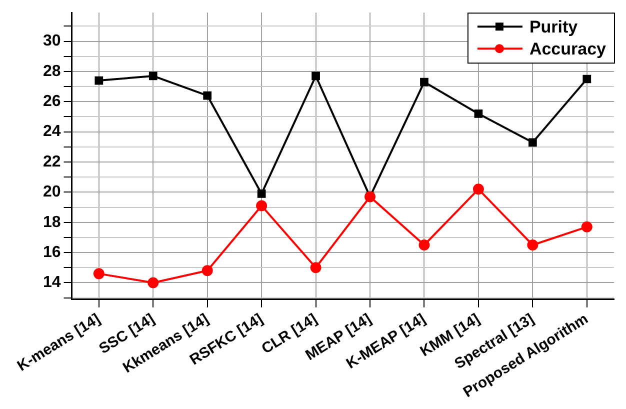  What do you see at coordinates (52, 71) in the screenshot?
I see `y-tick-label: 28` at bounding box center [52, 71].